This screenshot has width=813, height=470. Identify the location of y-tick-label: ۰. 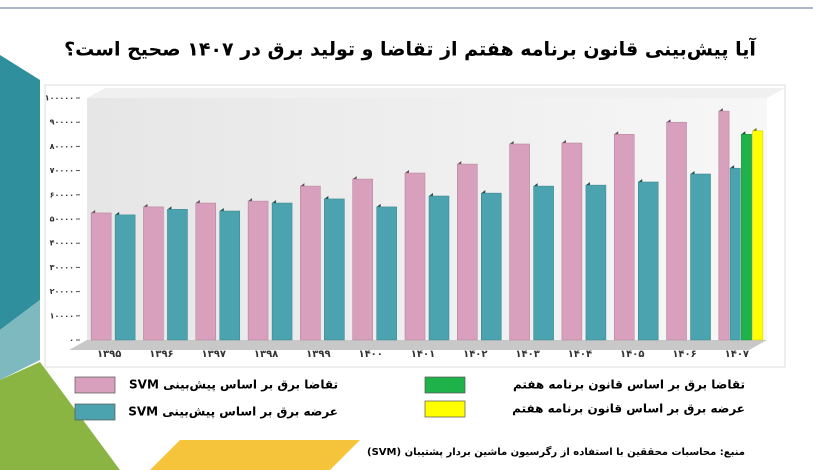
(71, 340).